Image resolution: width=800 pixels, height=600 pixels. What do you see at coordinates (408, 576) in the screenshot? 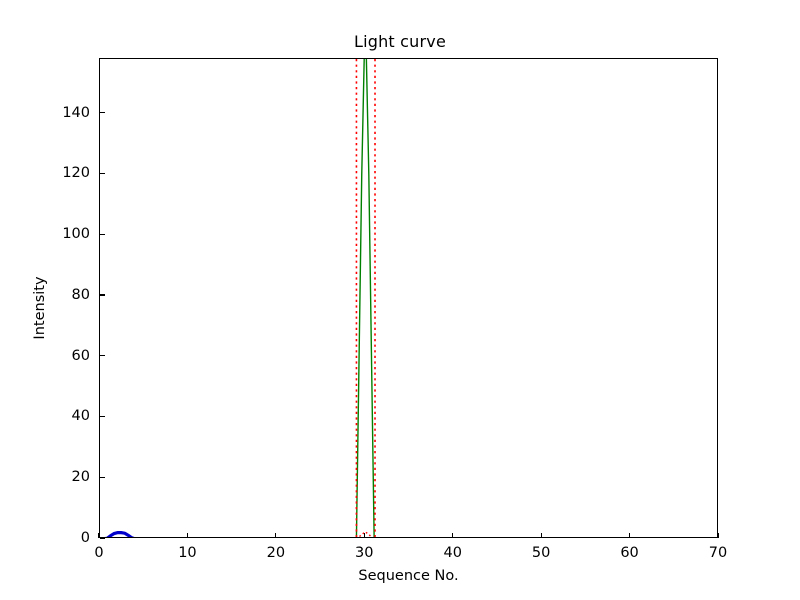
I see `x-axis-label: Sequence No.` at bounding box center [408, 576].